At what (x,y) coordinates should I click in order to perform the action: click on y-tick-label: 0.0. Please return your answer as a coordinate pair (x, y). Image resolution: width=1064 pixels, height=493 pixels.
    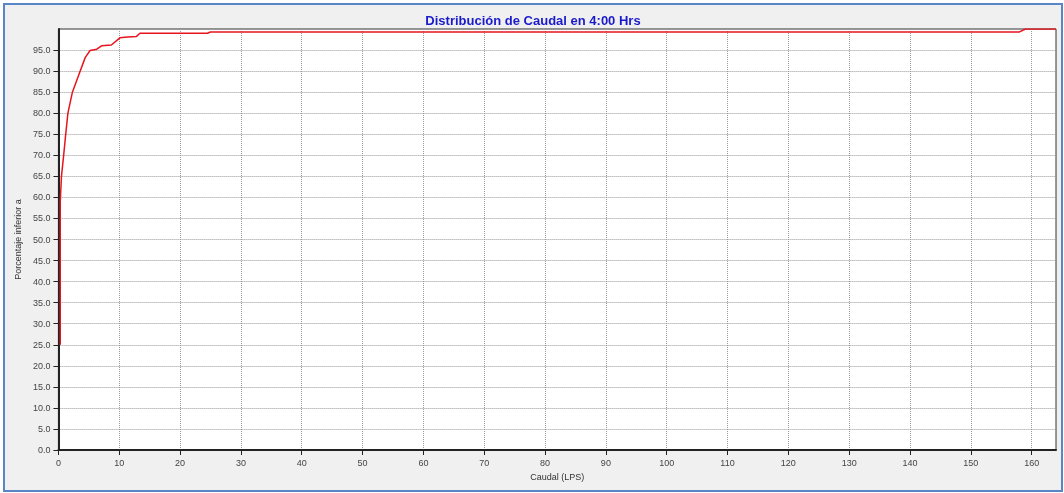
    Looking at the image, I should click on (44, 450).